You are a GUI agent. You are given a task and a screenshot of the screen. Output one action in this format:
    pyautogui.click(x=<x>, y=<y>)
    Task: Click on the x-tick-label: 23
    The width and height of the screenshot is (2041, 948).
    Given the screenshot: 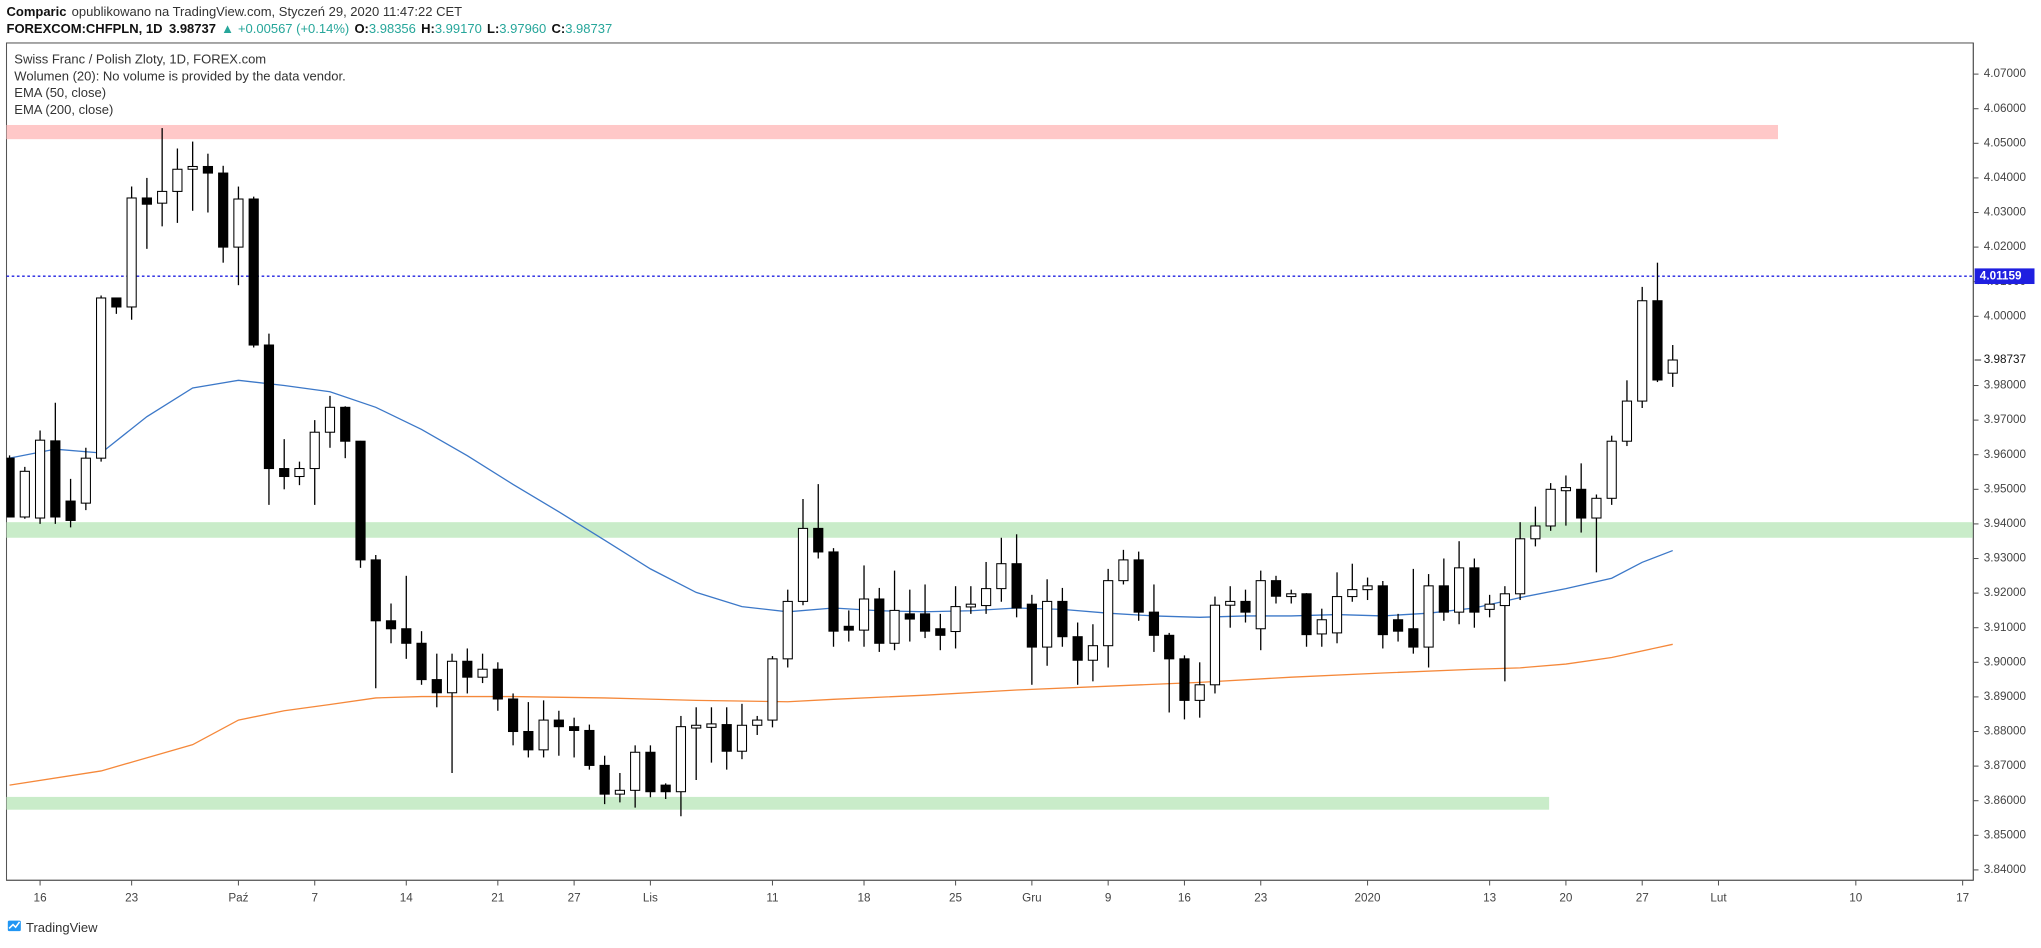 What is the action you would take?
    pyautogui.click(x=1260, y=898)
    